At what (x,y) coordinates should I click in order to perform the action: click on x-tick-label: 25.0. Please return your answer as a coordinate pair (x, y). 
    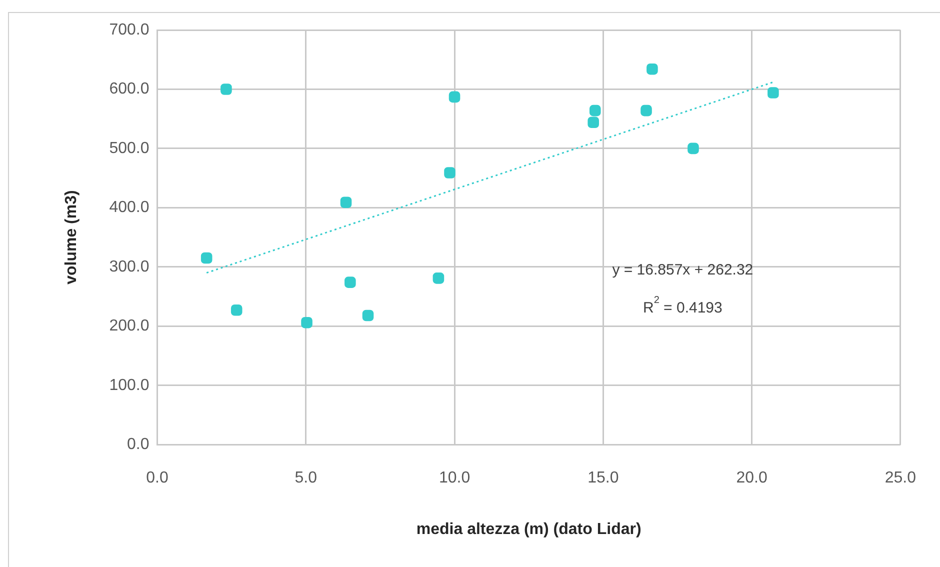
    Looking at the image, I should click on (900, 478).